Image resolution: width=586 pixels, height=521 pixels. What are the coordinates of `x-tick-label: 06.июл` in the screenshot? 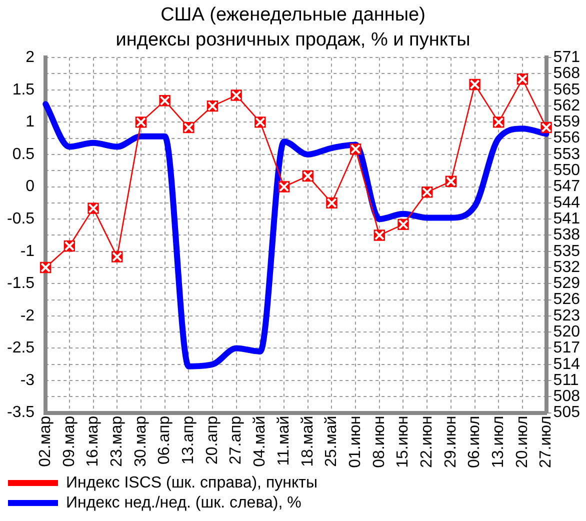 It's located at (475, 442).